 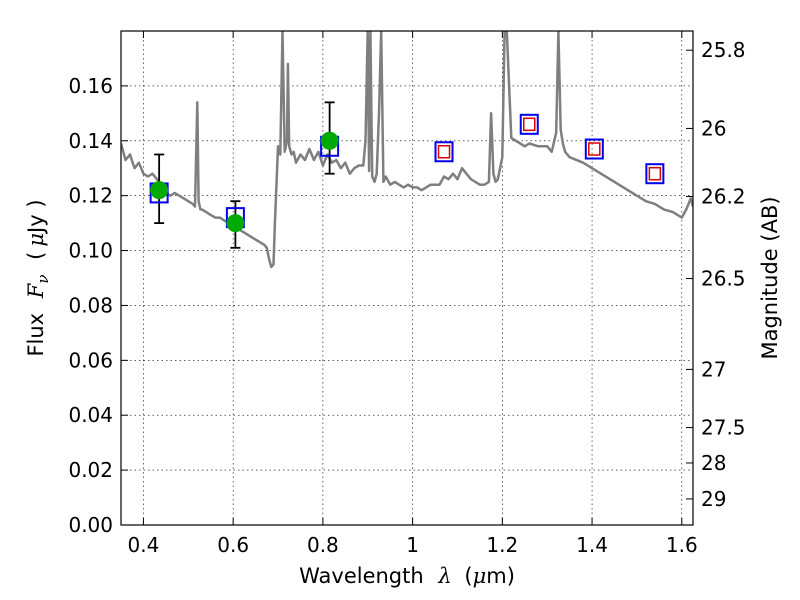 What do you see at coordinates (770, 277) in the screenshot?
I see `y2-axis-label: Magnitude (AB)` at bounding box center [770, 277].